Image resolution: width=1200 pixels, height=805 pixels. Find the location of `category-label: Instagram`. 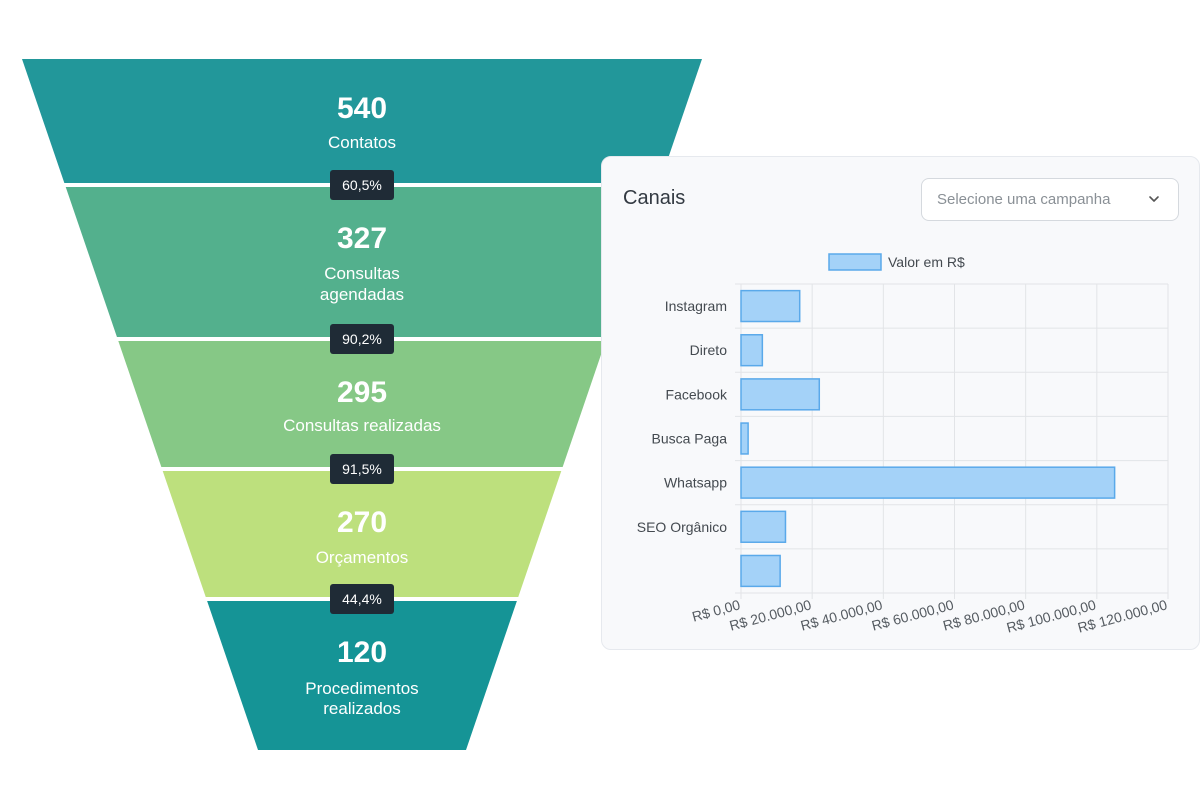

category-label: Instagram is located at coordinates (696, 306).